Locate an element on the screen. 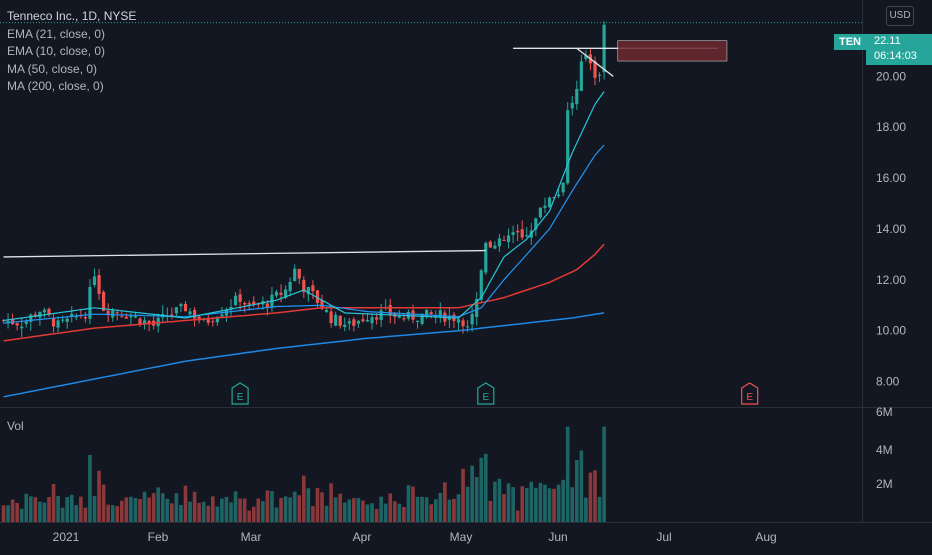 This screenshot has height=555, width=932. indicator-ma200: MA (200, close, 0) is located at coordinates (55, 86).